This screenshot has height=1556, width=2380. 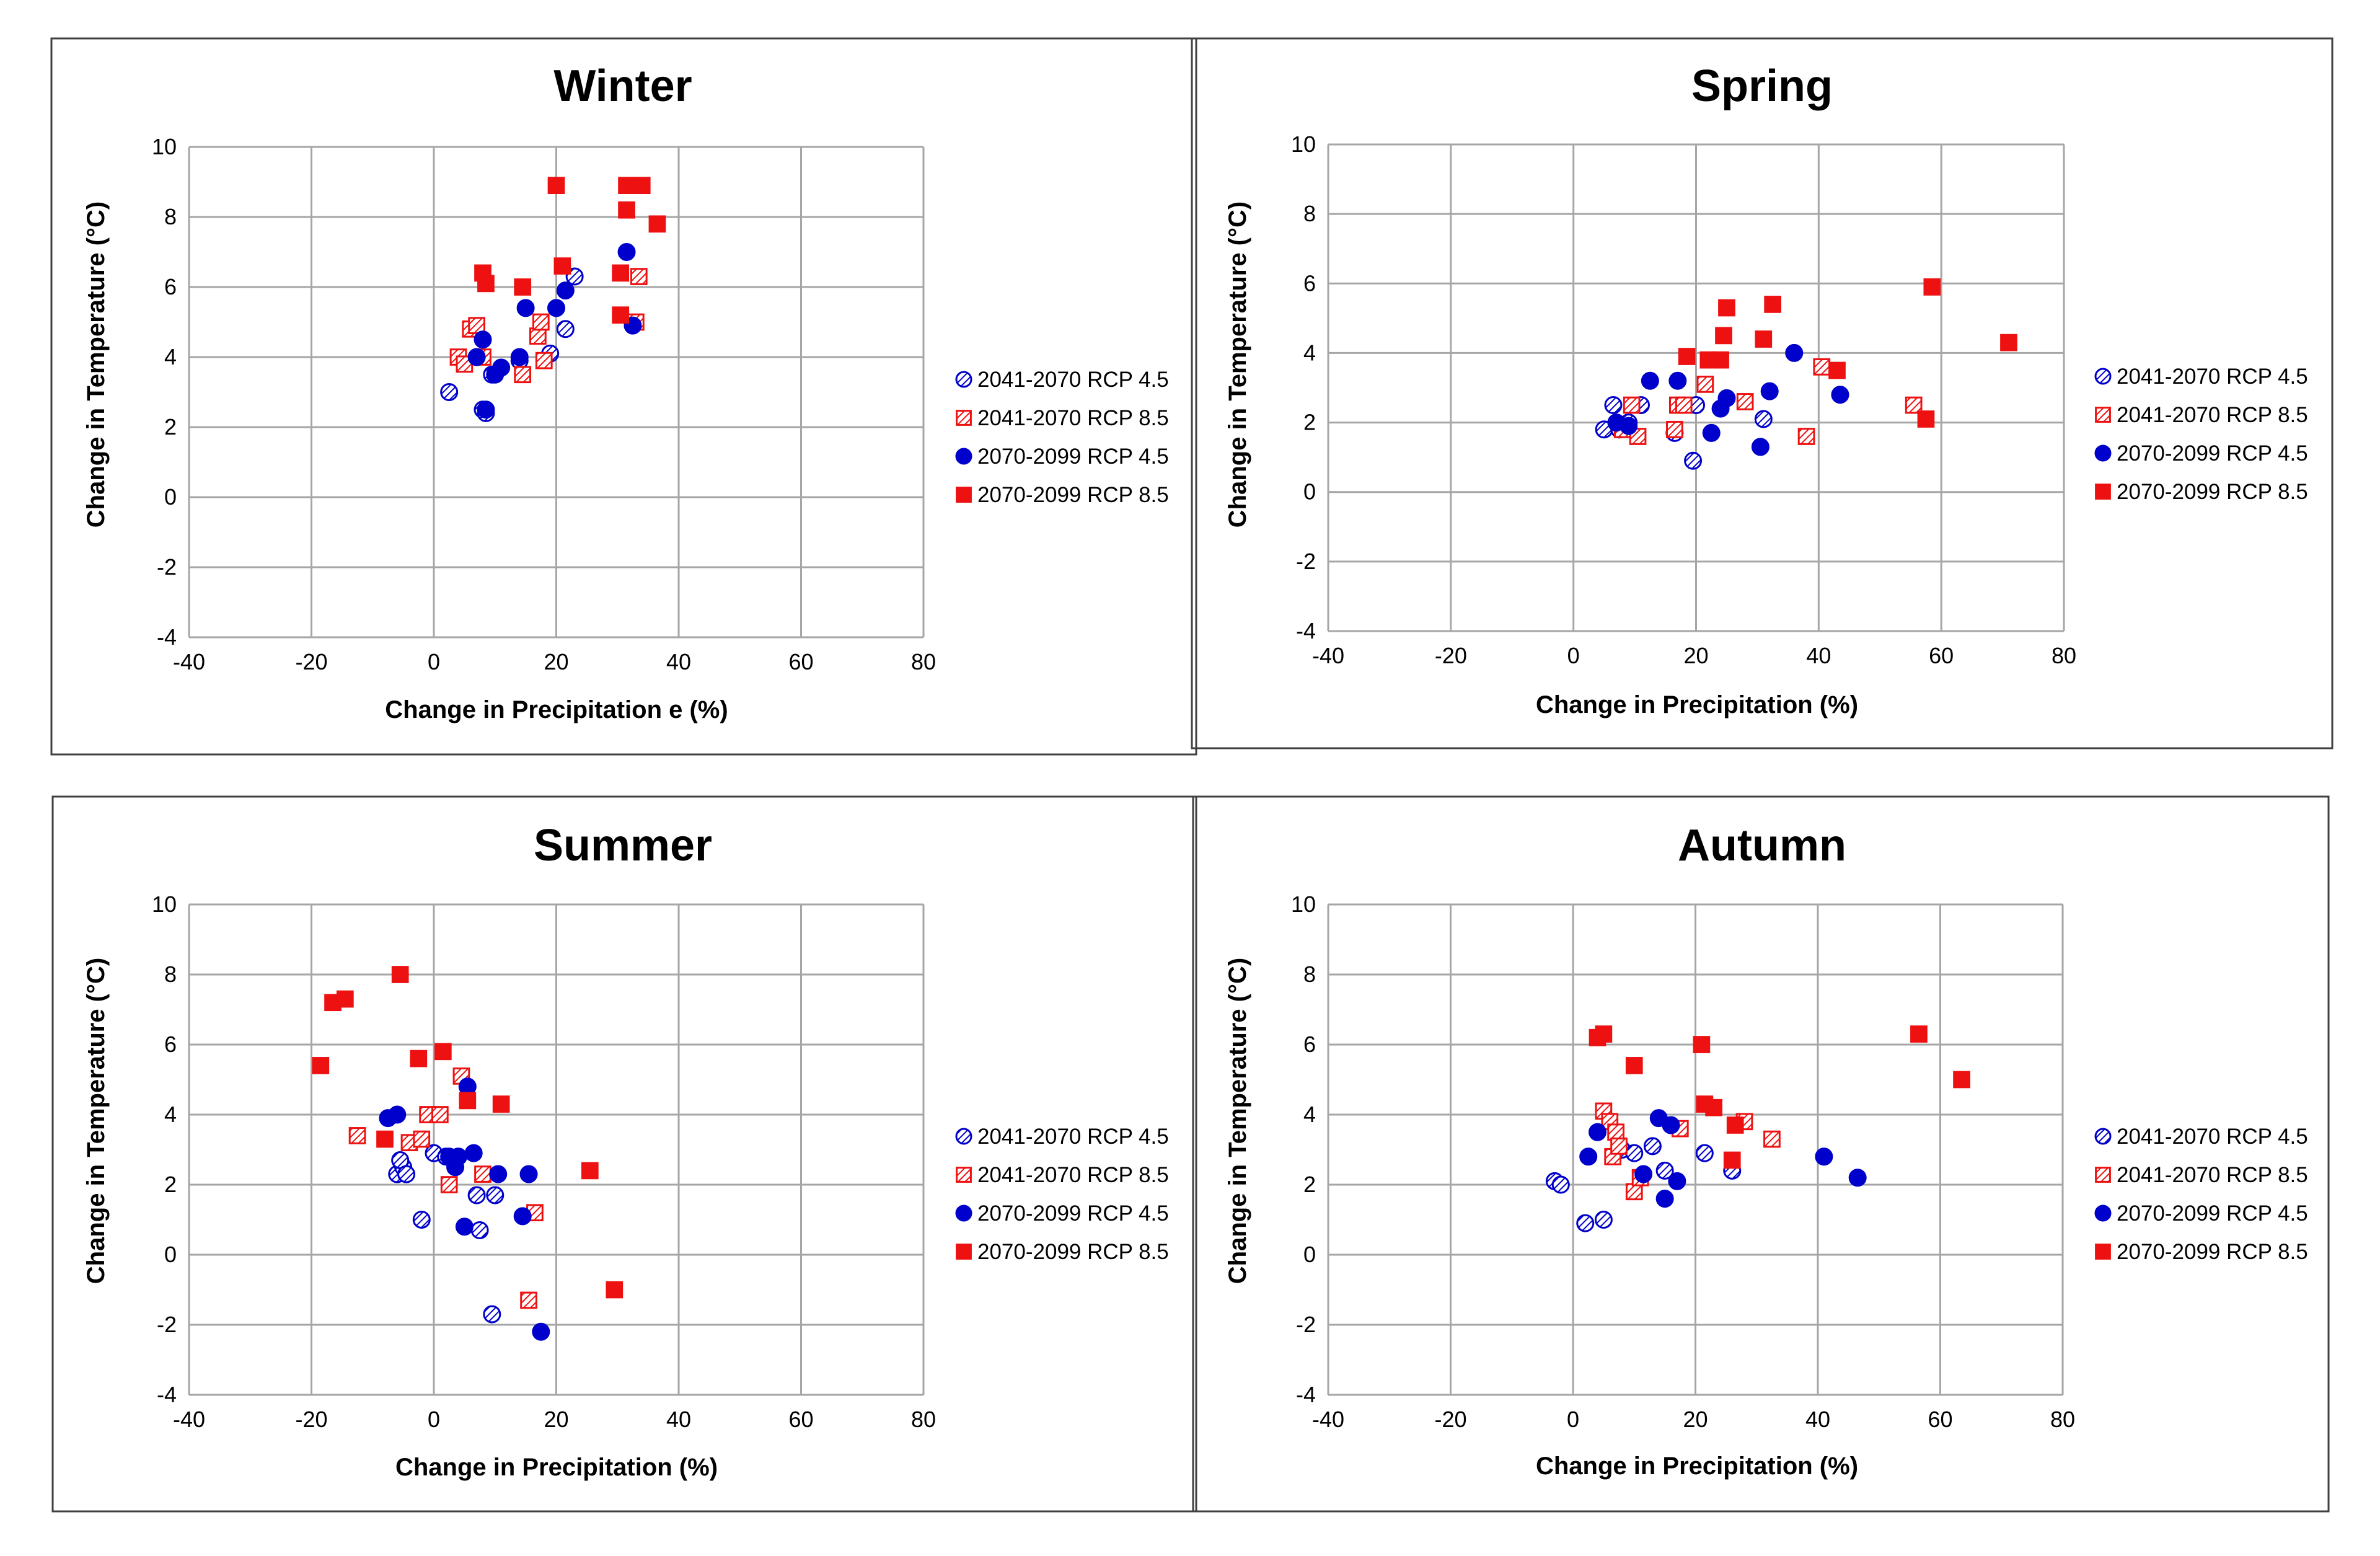 What do you see at coordinates (1073, 456) in the screenshot?
I see `legend-label: 2070-2099 RCP 4.5` at bounding box center [1073, 456].